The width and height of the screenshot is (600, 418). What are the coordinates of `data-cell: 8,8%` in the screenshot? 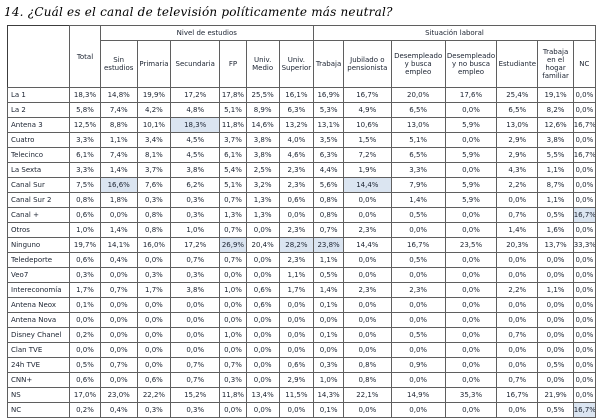 It's located at (118, 125).